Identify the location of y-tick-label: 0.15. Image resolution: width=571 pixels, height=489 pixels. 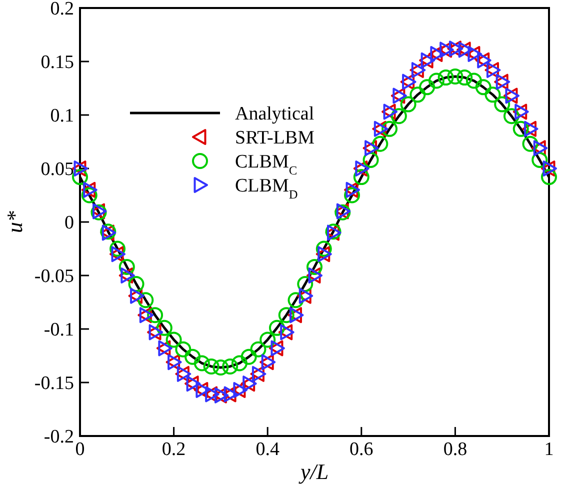
(57, 63).